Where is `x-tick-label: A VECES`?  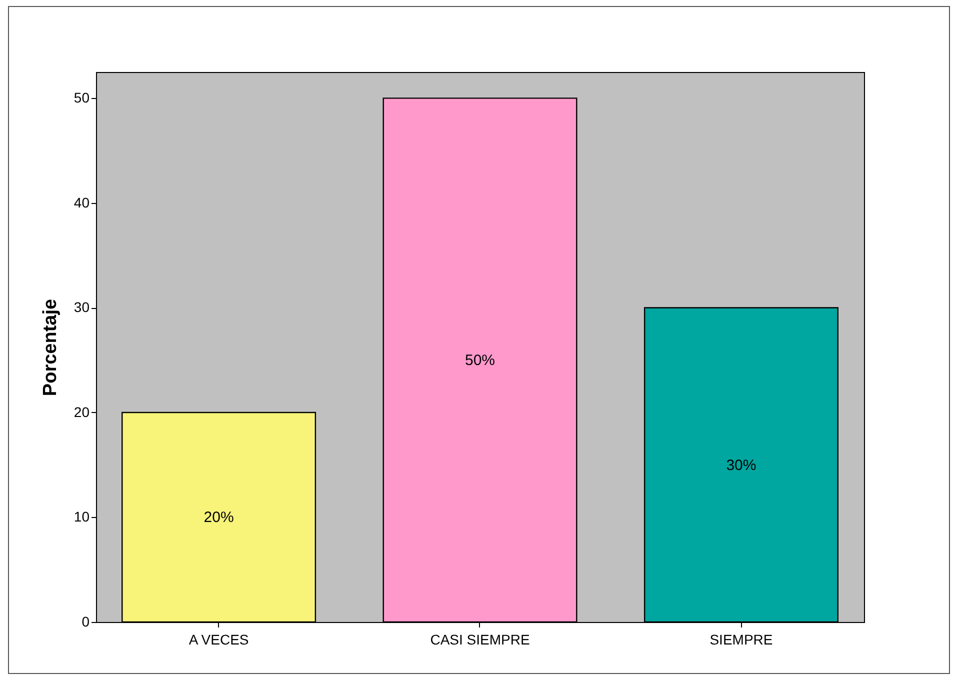
x-tick-label: A VECES is located at coordinates (218, 640).